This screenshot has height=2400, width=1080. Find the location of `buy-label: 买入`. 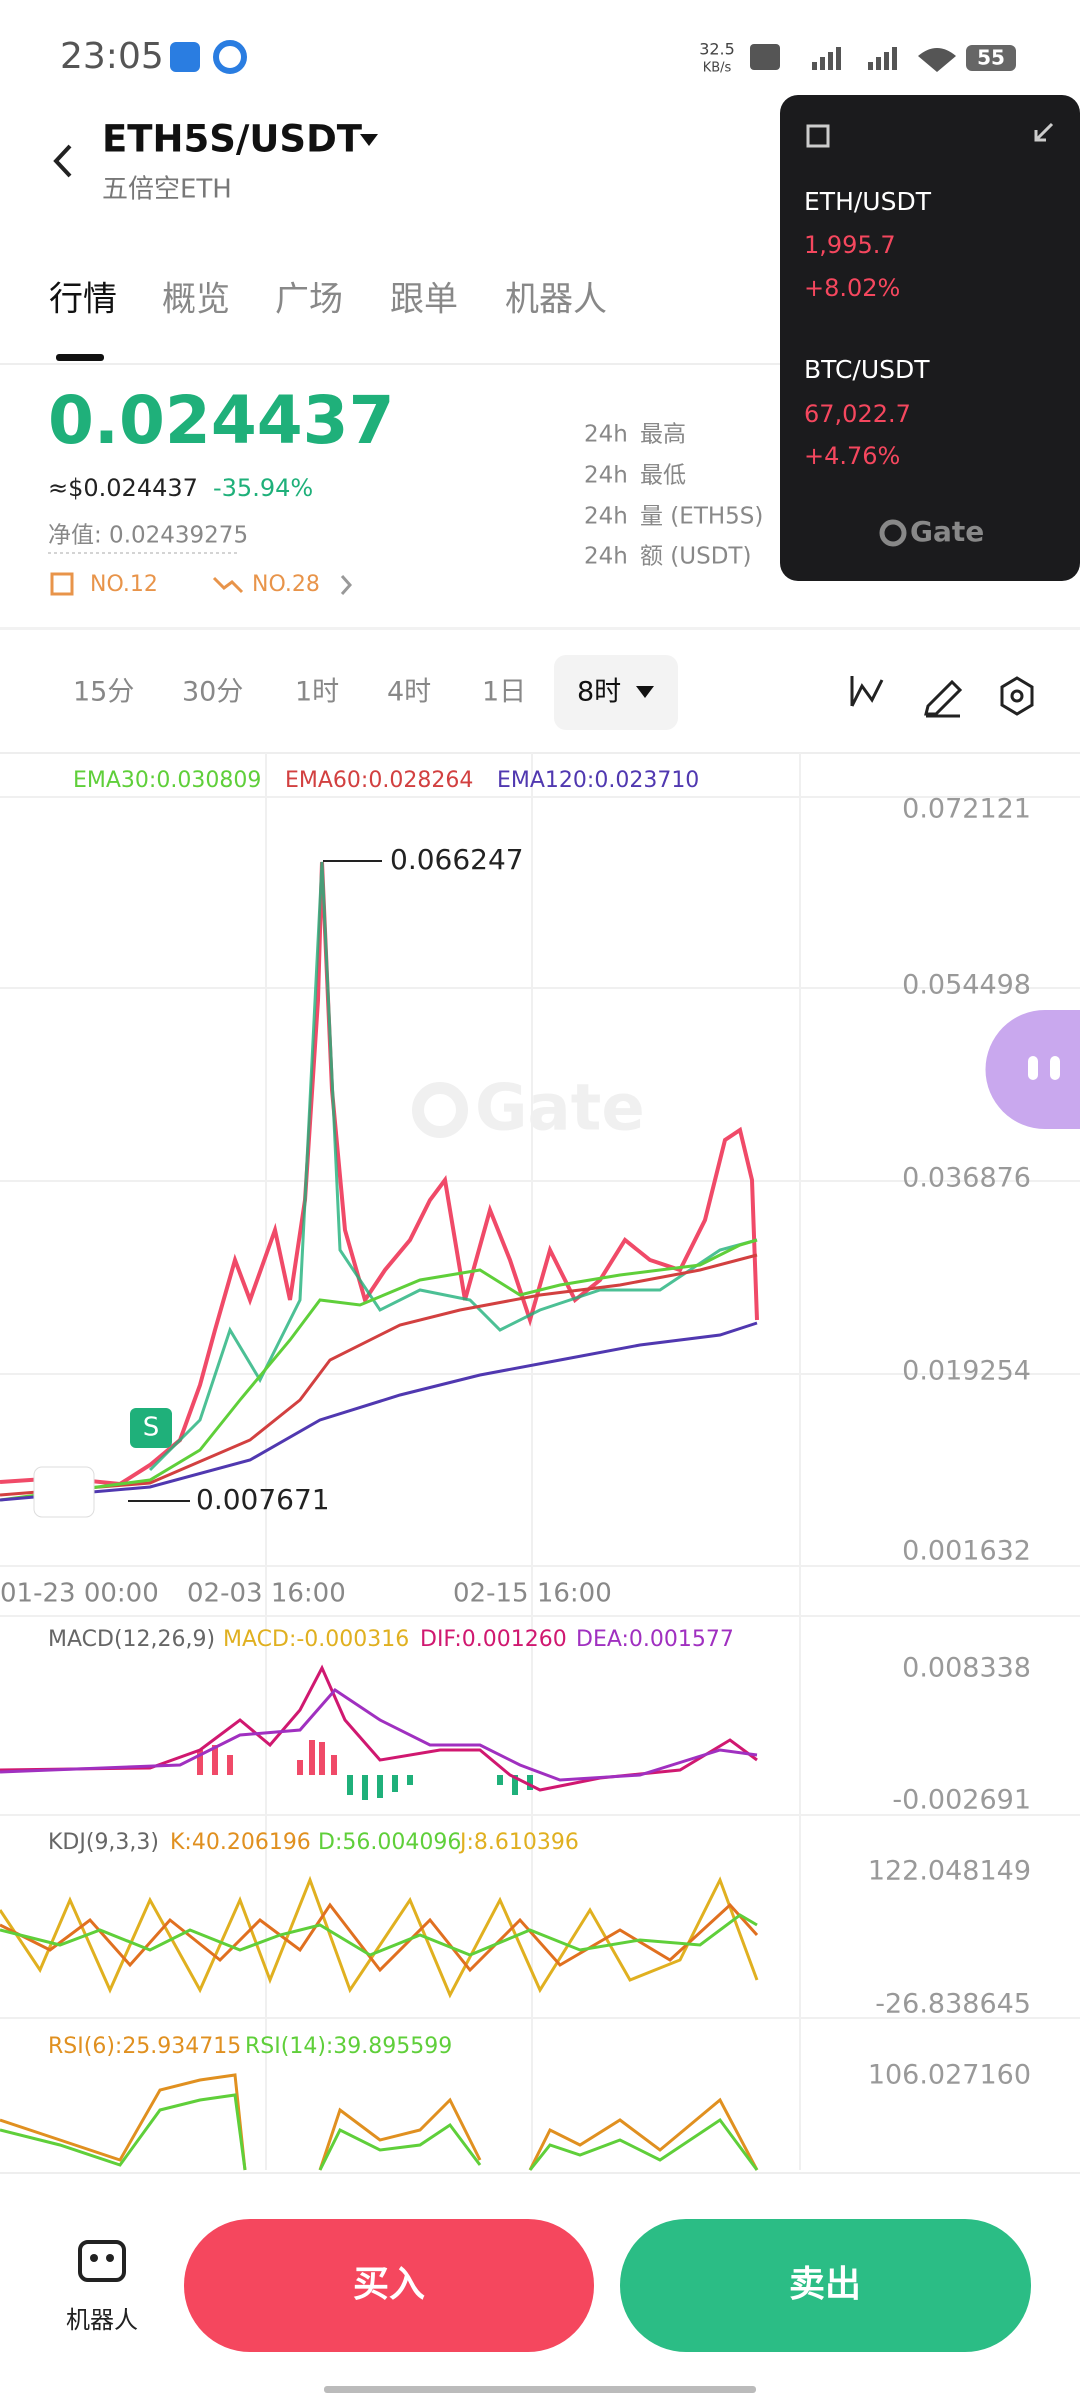

buy-label: 买入 is located at coordinates (389, 2284).